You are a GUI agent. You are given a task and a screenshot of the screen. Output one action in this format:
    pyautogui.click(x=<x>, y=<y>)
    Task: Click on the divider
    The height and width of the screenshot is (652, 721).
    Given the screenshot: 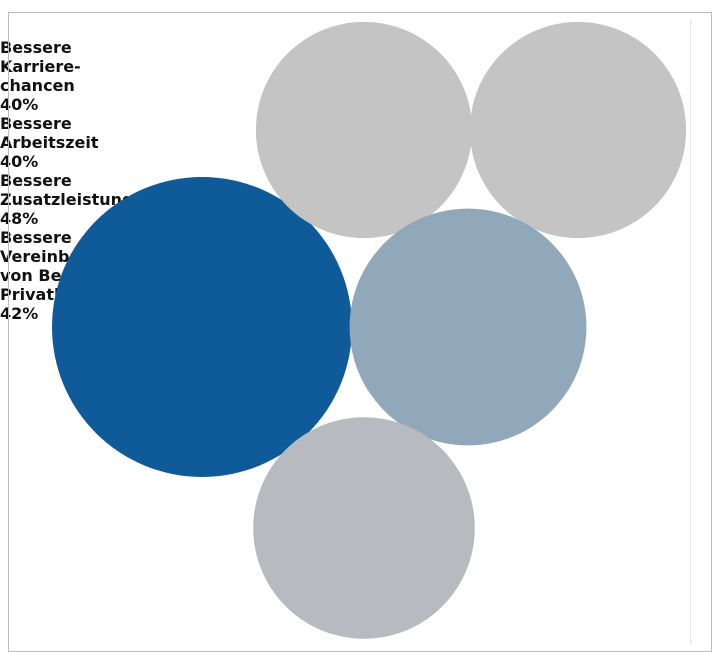 What is the action you would take?
    pyautogui.click(x=690, y=332)
    